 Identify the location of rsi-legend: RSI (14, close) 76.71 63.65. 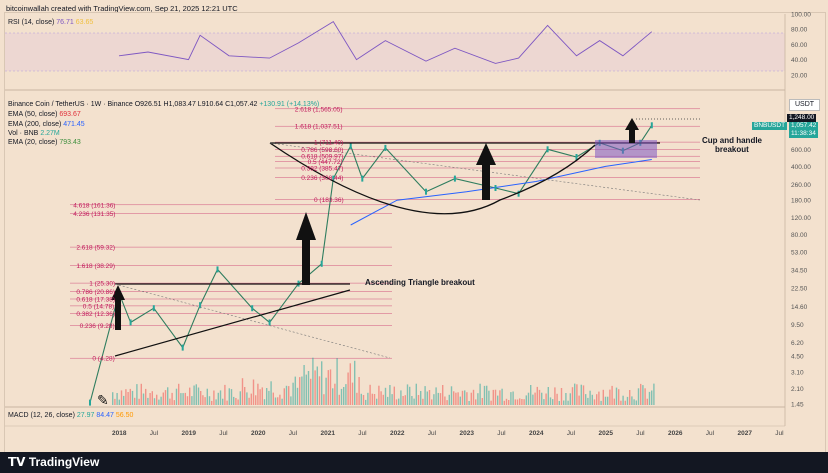
(50, 23).